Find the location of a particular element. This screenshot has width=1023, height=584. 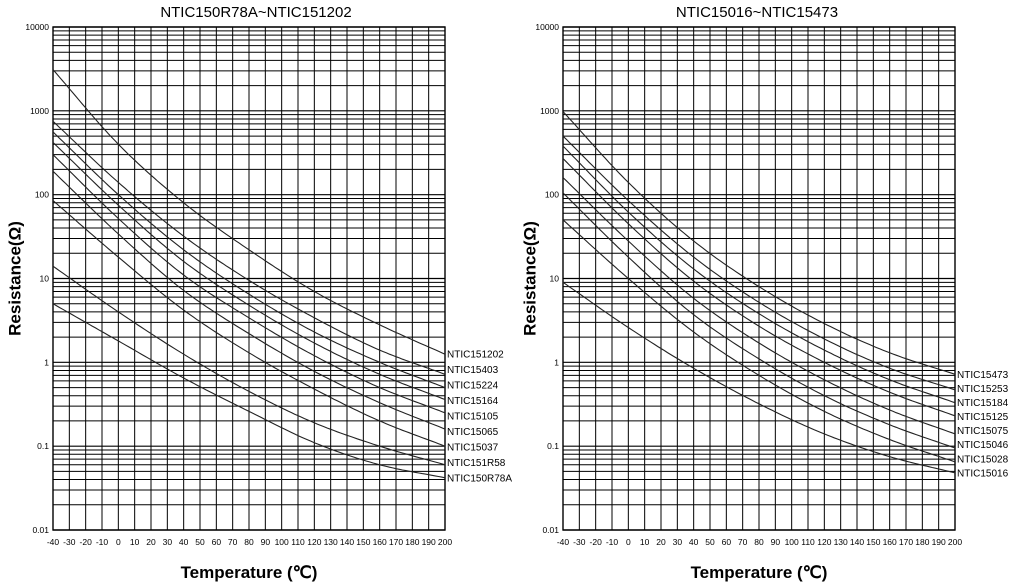

x-tick-label: 170 is located at coordinates (396, 542).